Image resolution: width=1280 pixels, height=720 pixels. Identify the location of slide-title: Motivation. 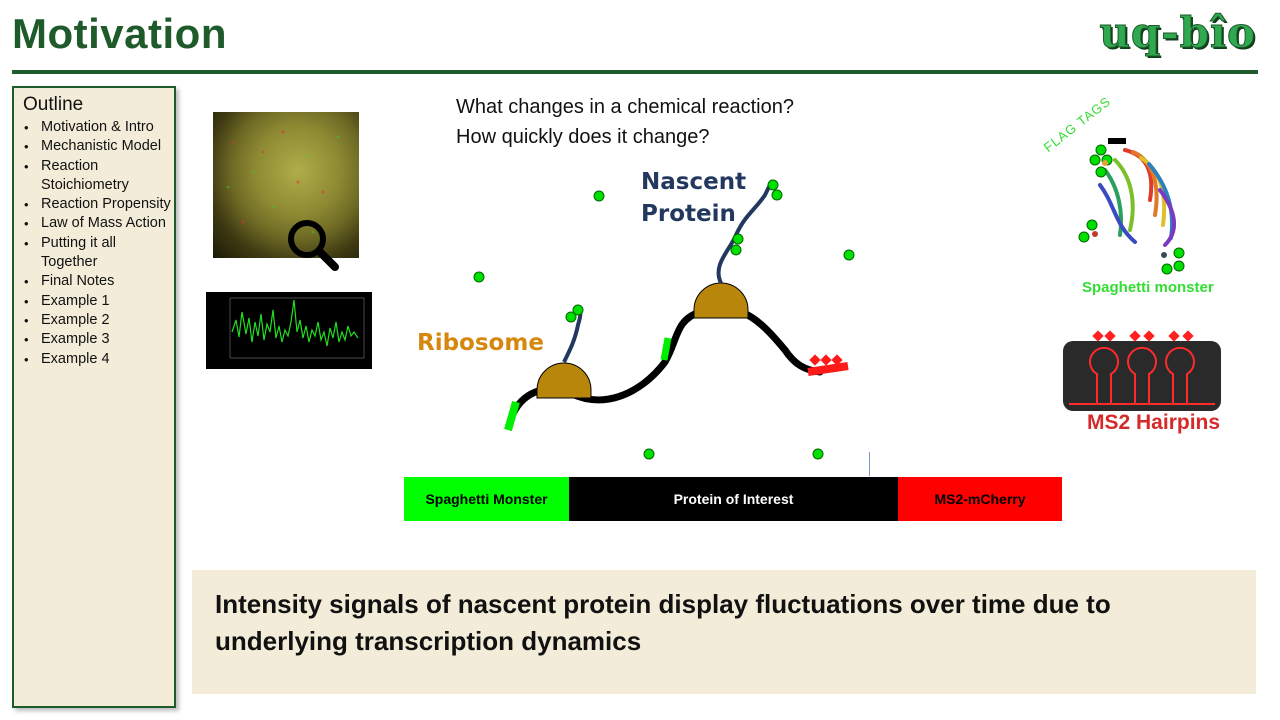
(119, 33).